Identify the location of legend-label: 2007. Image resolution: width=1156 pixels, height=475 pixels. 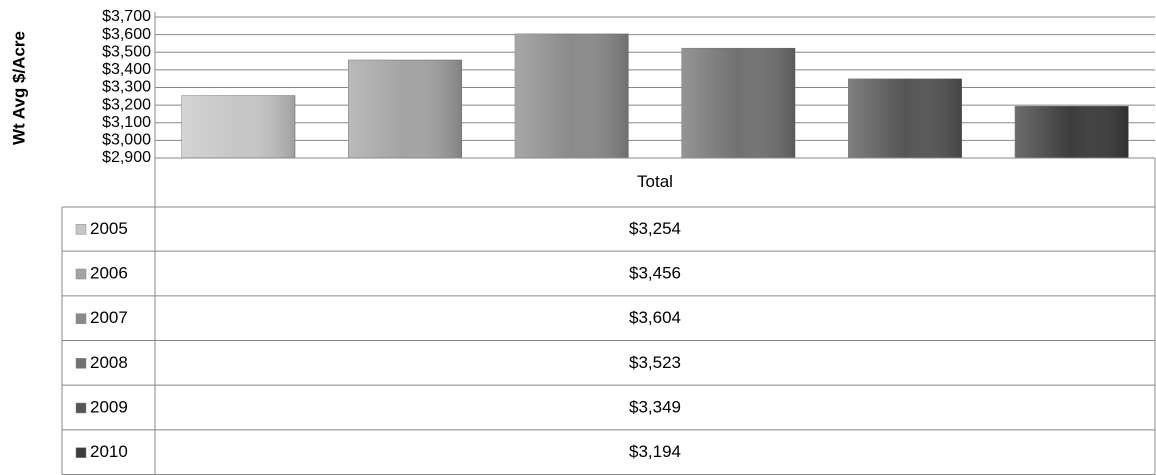
(109, 317).